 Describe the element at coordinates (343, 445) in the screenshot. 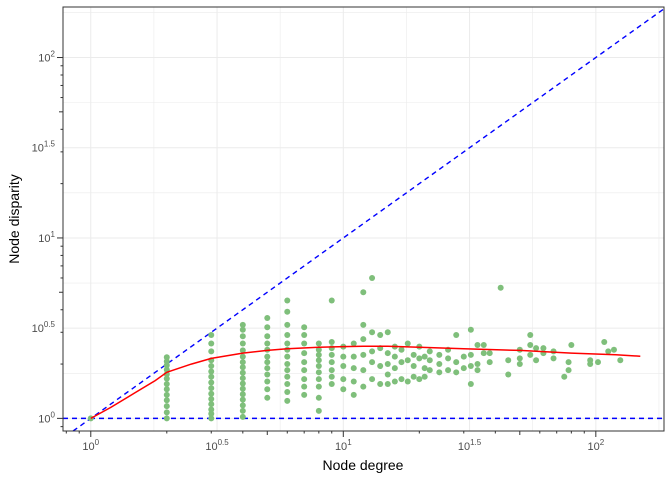

I see `x-tick-label: 10¹` at that location.